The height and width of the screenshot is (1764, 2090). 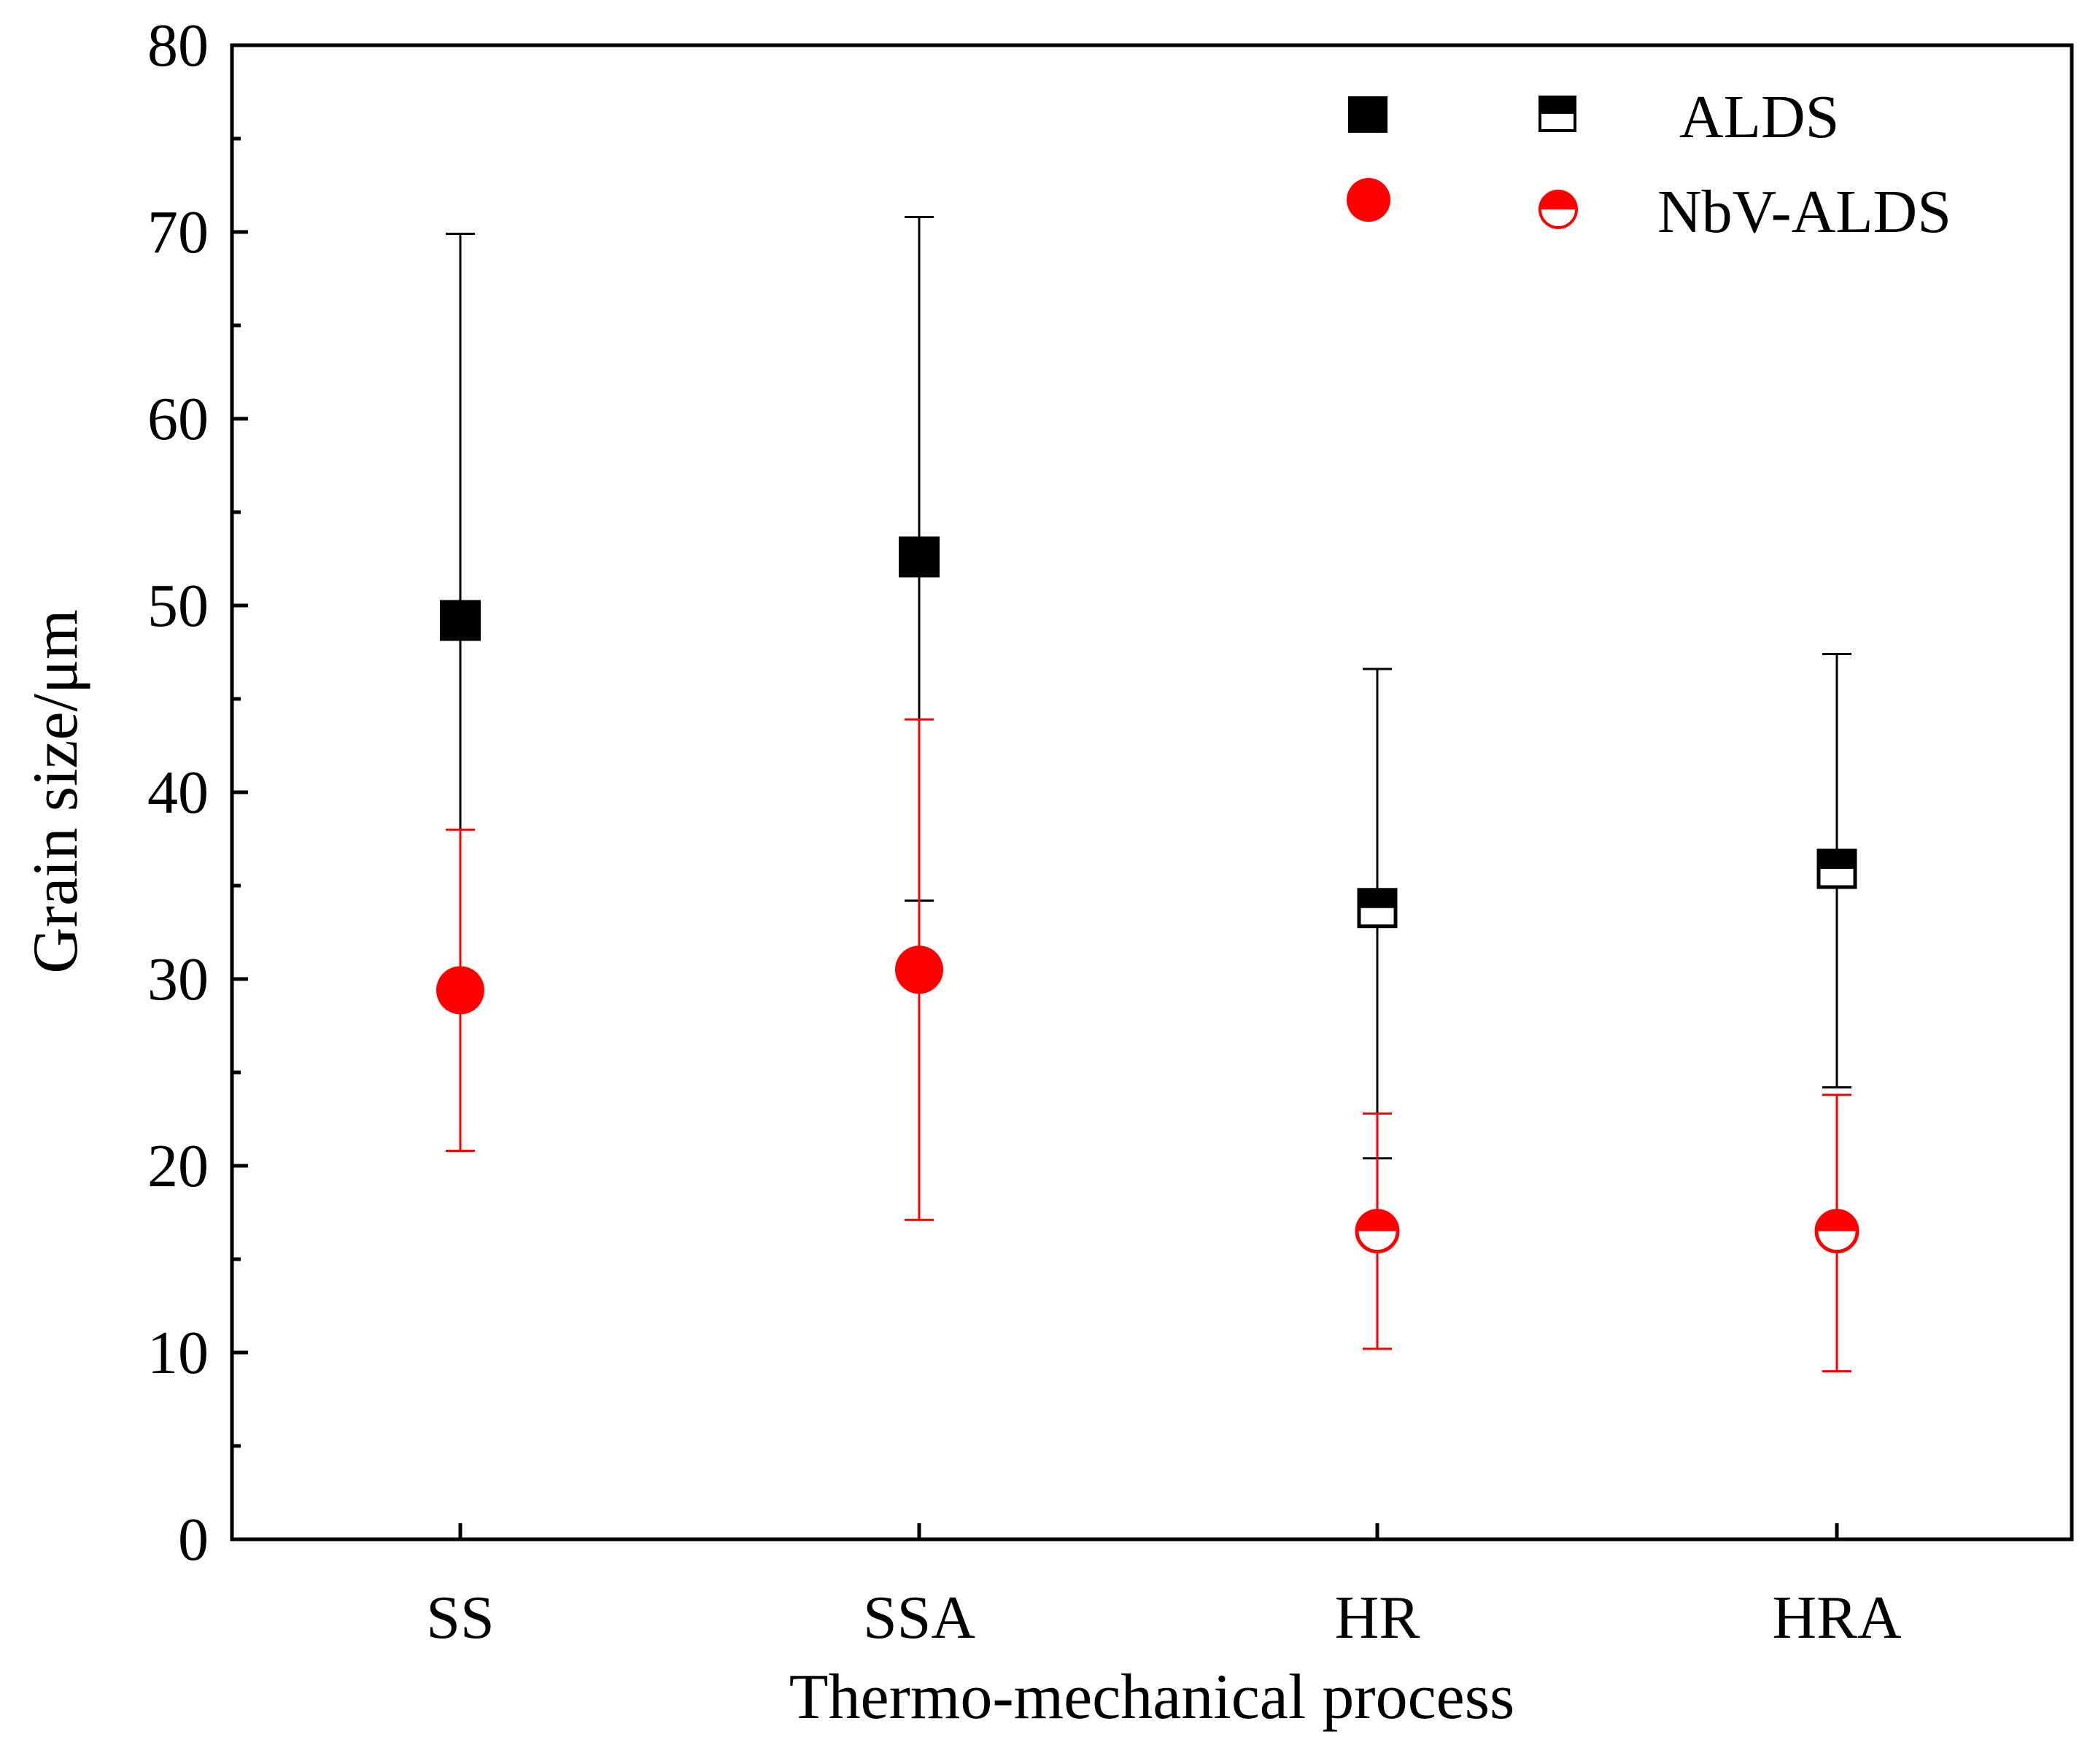 What do you see at coordinates (1147, 1099) in the screenshot?
I see `markers-nbv-alds` at bounding box center [1147, 1099].